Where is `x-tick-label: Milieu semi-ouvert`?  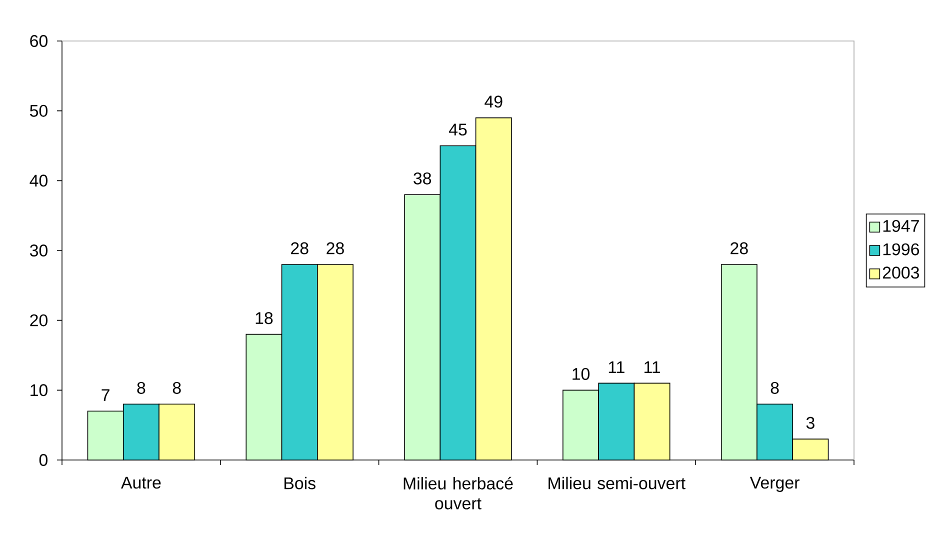
x-tick-label: Milieu semi-ouvert is located at coordinates (617, 483).